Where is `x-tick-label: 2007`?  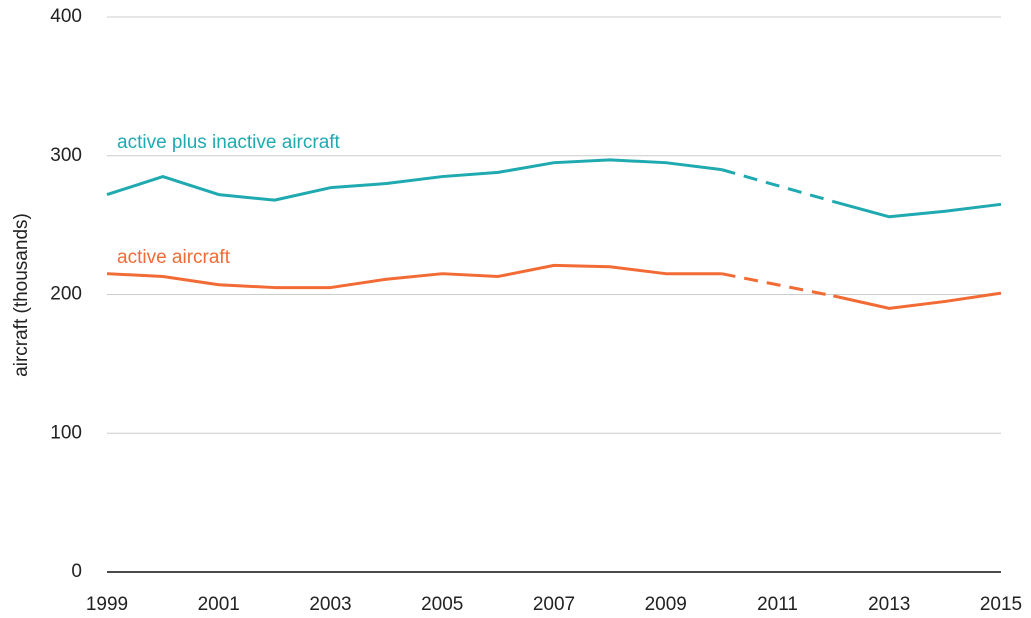 x-tick-label: 2007 is located at coordinates (554, 604).